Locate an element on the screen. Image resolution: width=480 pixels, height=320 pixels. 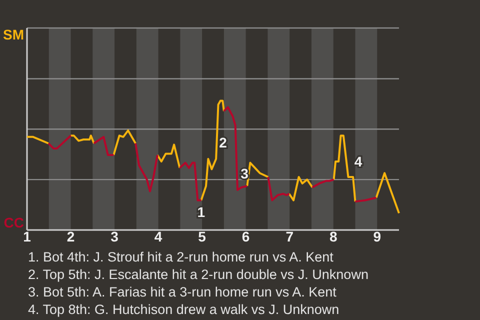
x-tick-label: 2 is located at coordinates (70, 236).